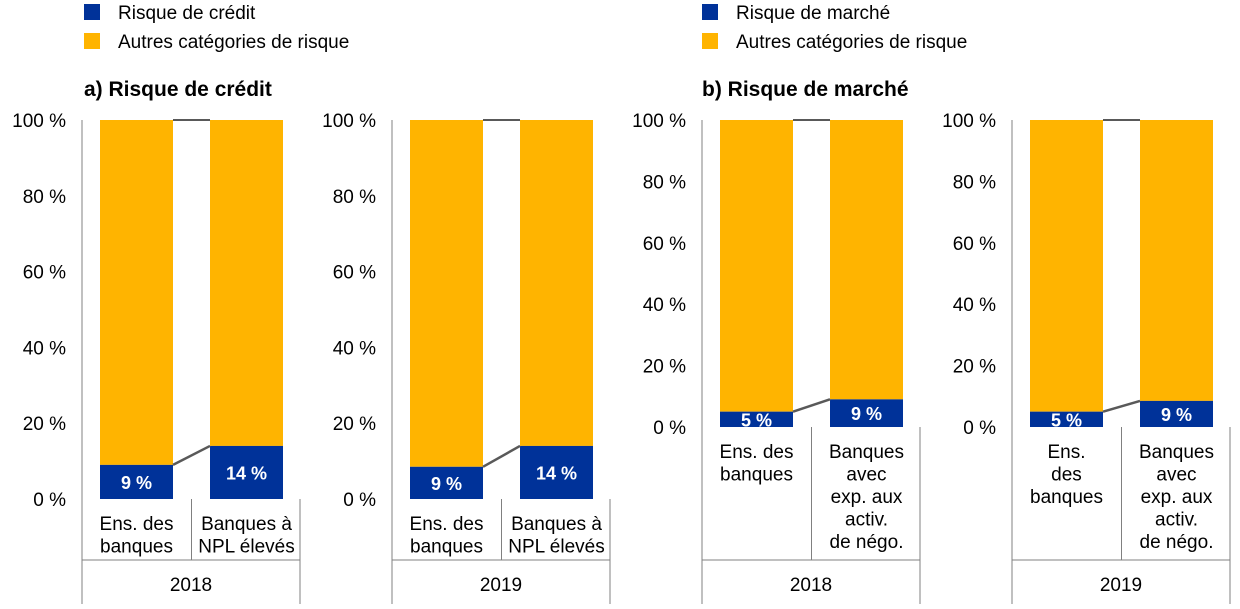  I want to click on legend-label-credit-risk: Risque de crédit, so click(187, 13).